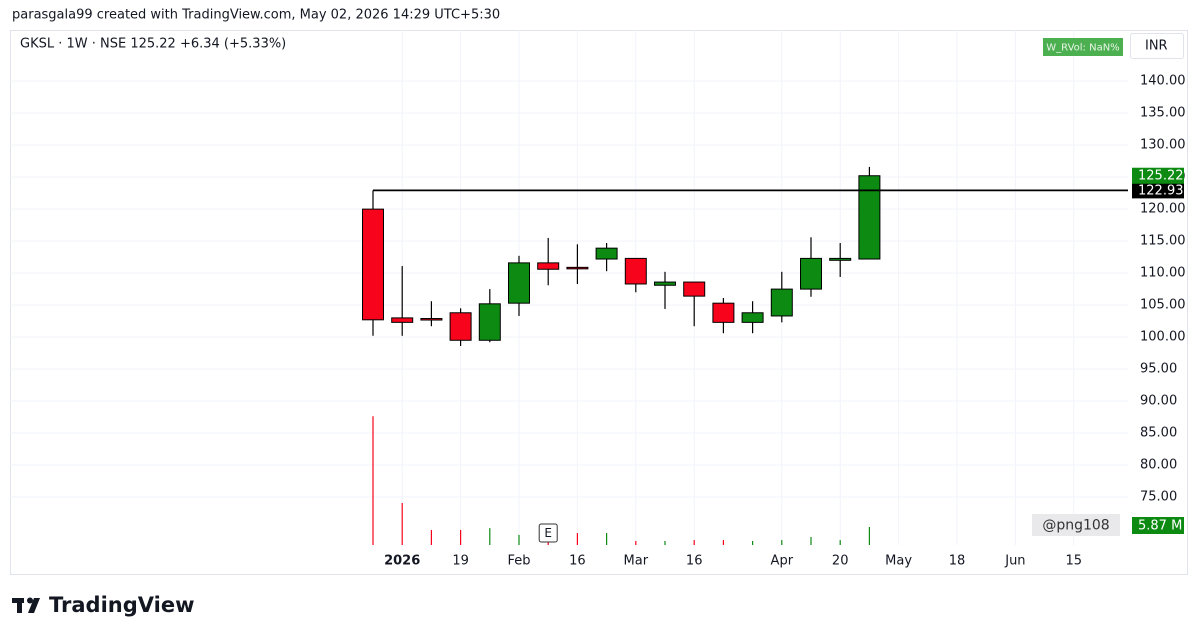 The image size is (1200, 637). Describe the element at coordinates (518, 561) in the screenshot. I see `x-tick-label: Feb` at that location.